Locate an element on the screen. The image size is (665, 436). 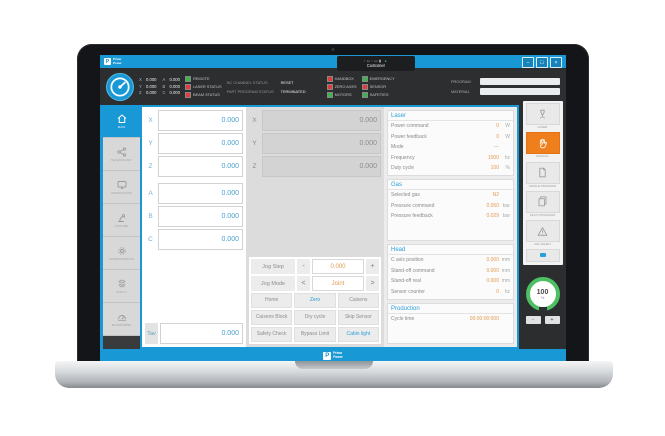
header-axis-row: C 0.000 is located at coordinates (170, 92).